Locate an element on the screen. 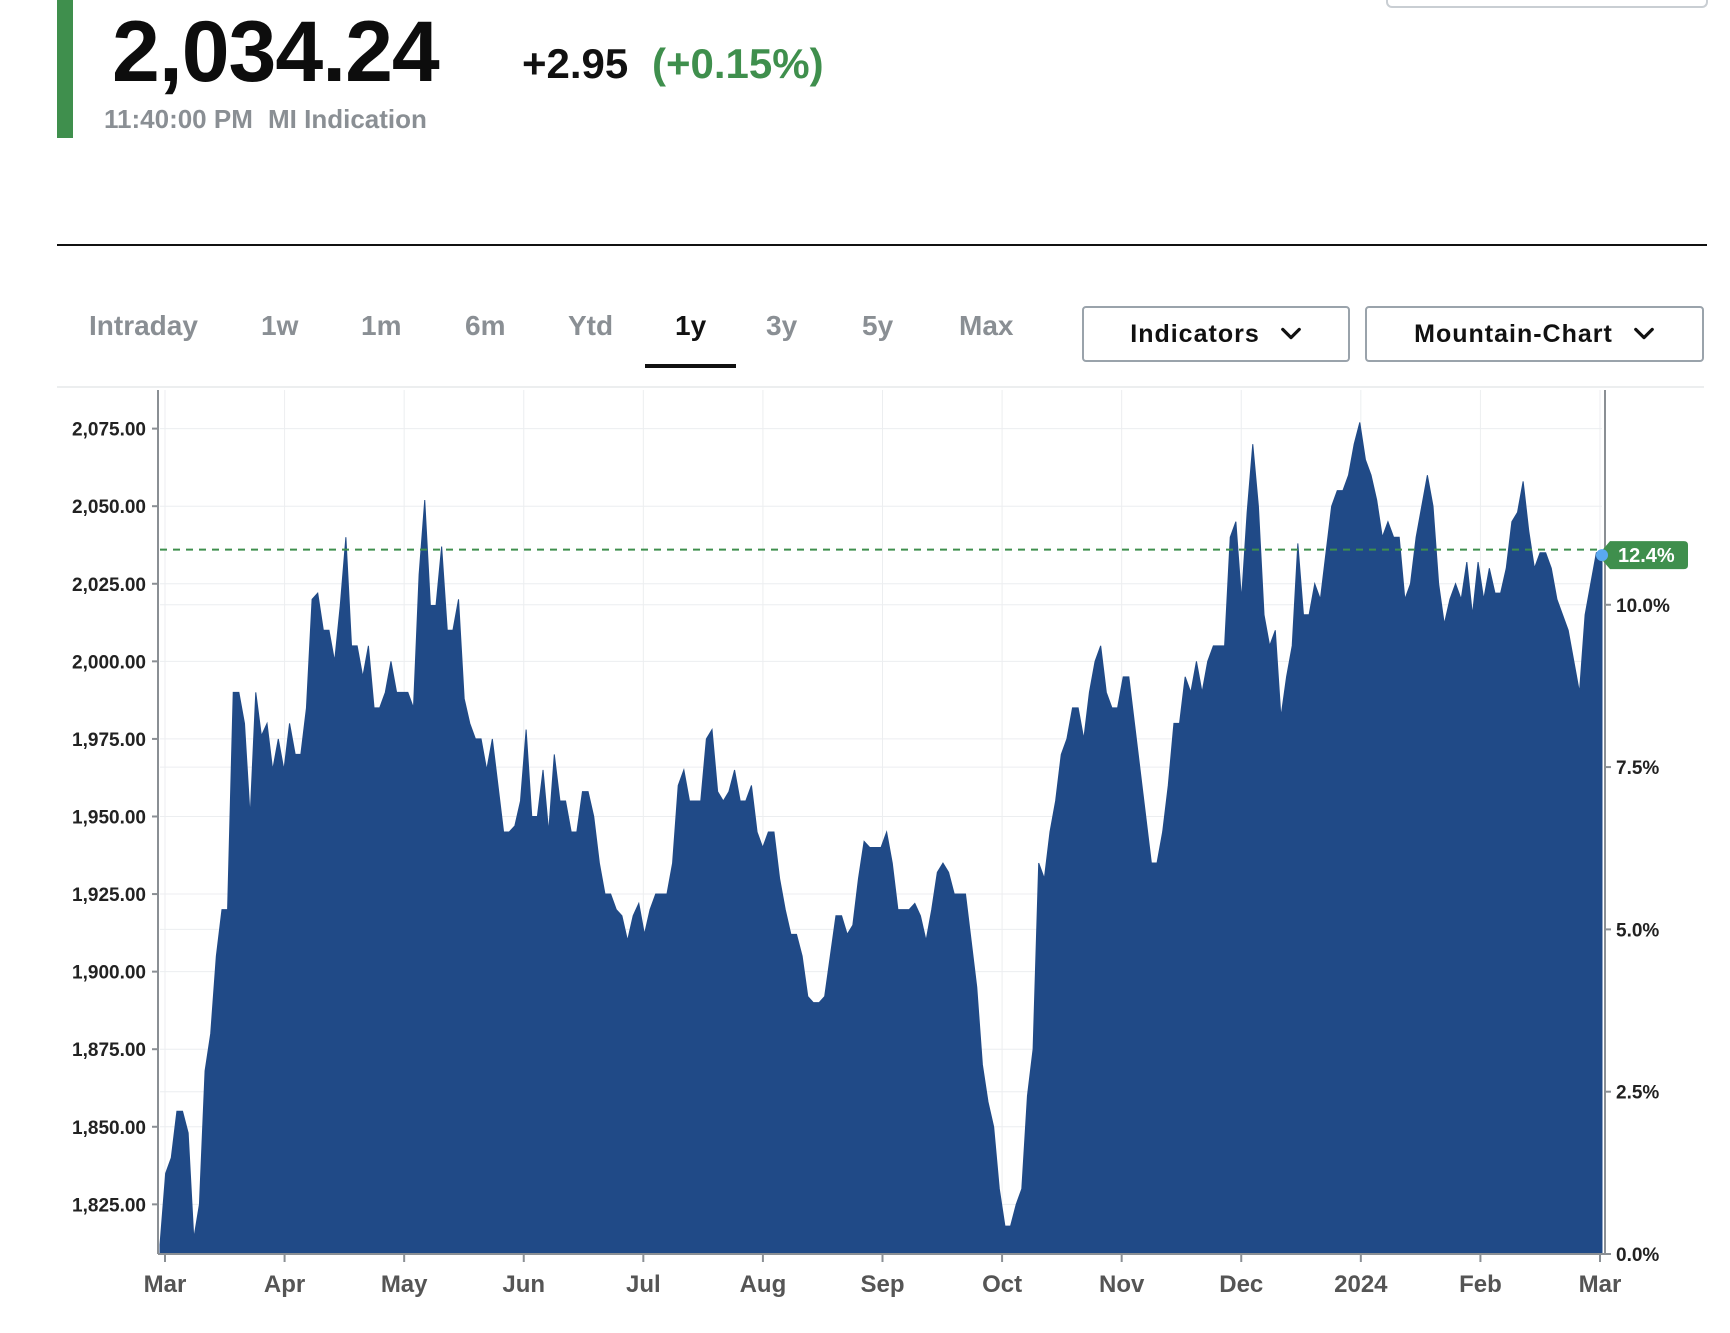  last-price: 2,034.24 is located at coordinates (276, 52).